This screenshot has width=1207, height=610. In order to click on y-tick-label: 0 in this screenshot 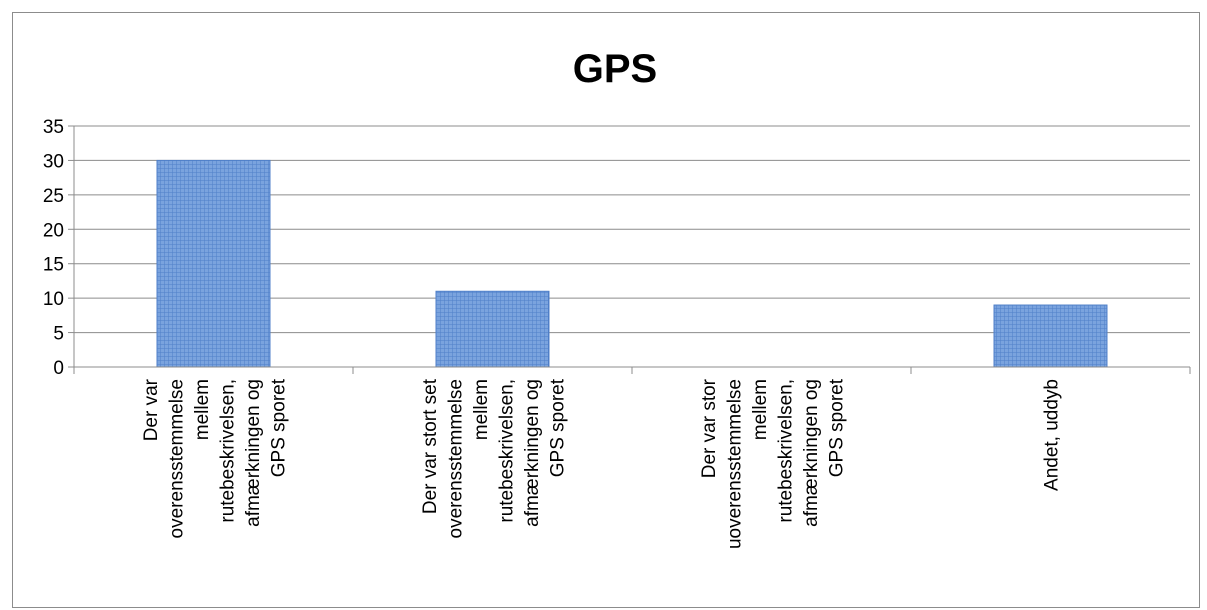, I will do `click(58, 368)`.